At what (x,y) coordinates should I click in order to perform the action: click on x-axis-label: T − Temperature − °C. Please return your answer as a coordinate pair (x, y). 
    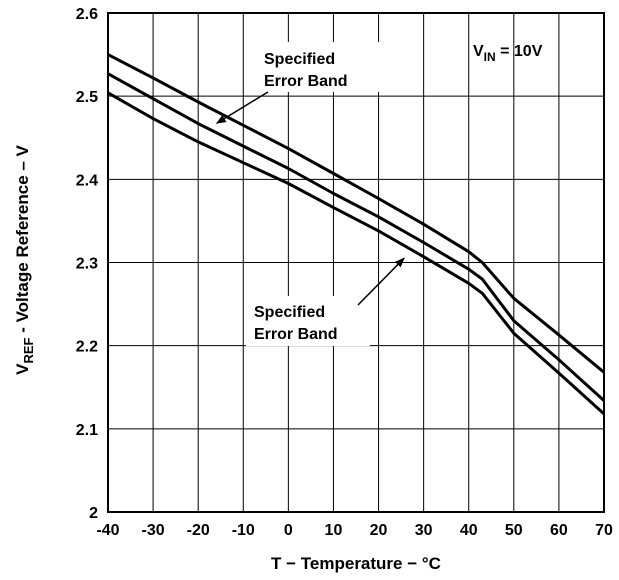
    Looking at the image, I should click on (356, 563).